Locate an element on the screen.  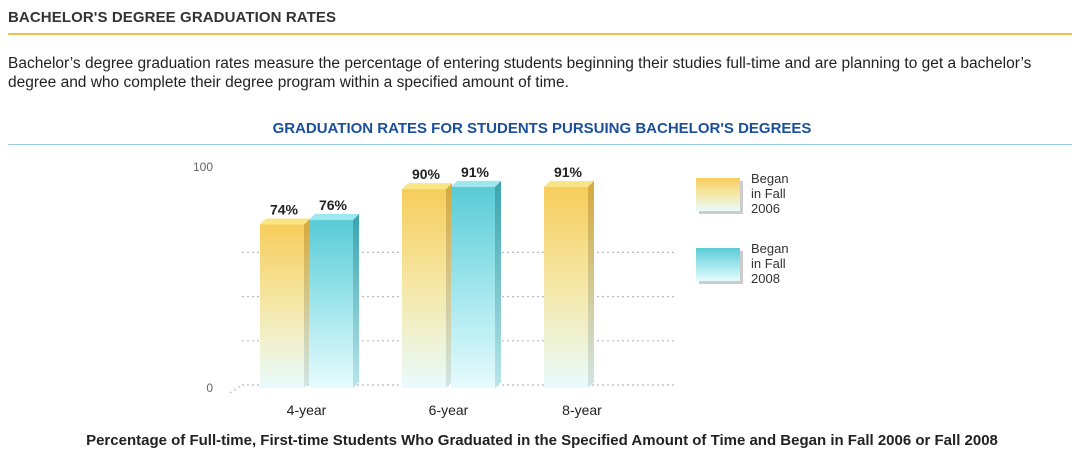
legend-label: 2008 is located at coordinates (765, 278).